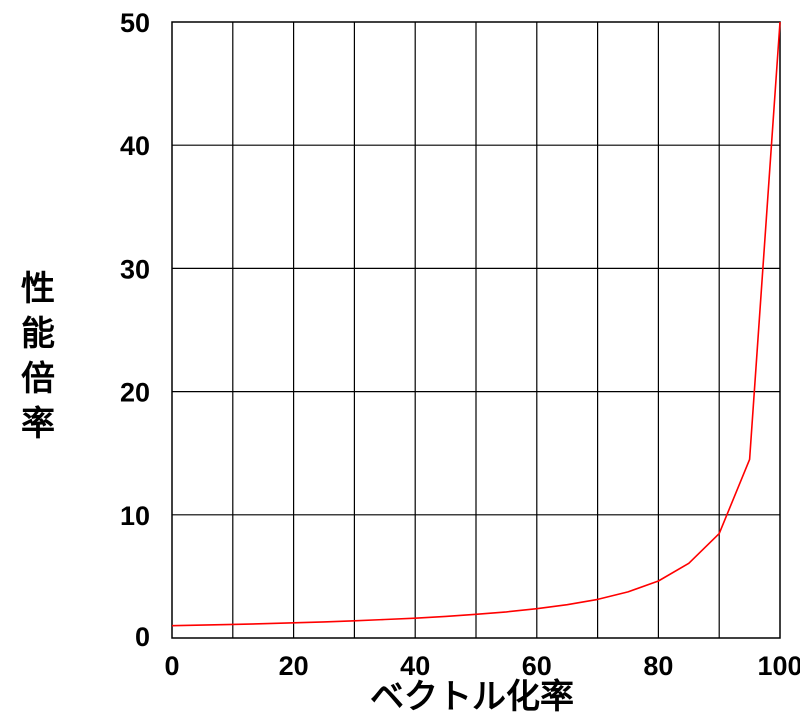 The height and width of the screenshot is (717, 800). Describe the element at coordinates (482, 666) in the screenshot. I see `x-tick-labels: 0 20 40 60 80 100` at that location.